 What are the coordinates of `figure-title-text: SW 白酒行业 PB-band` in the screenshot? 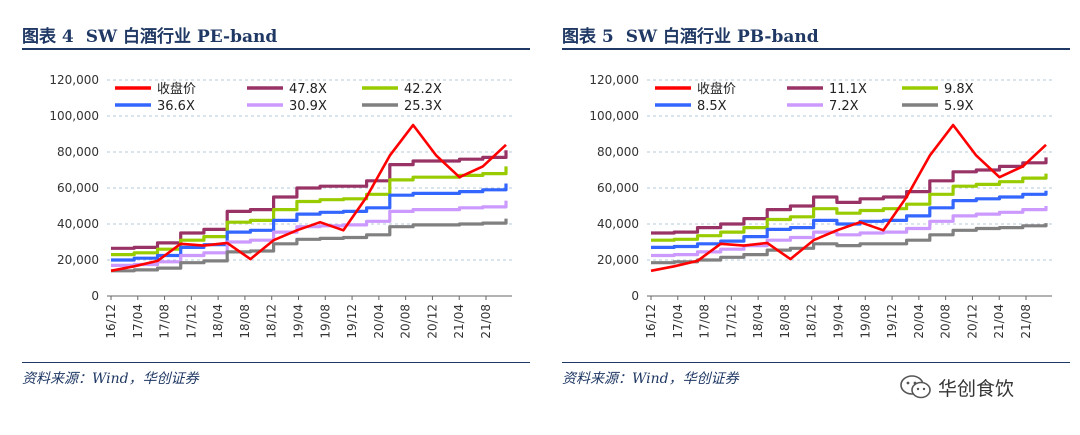 It's located at (722, 37).